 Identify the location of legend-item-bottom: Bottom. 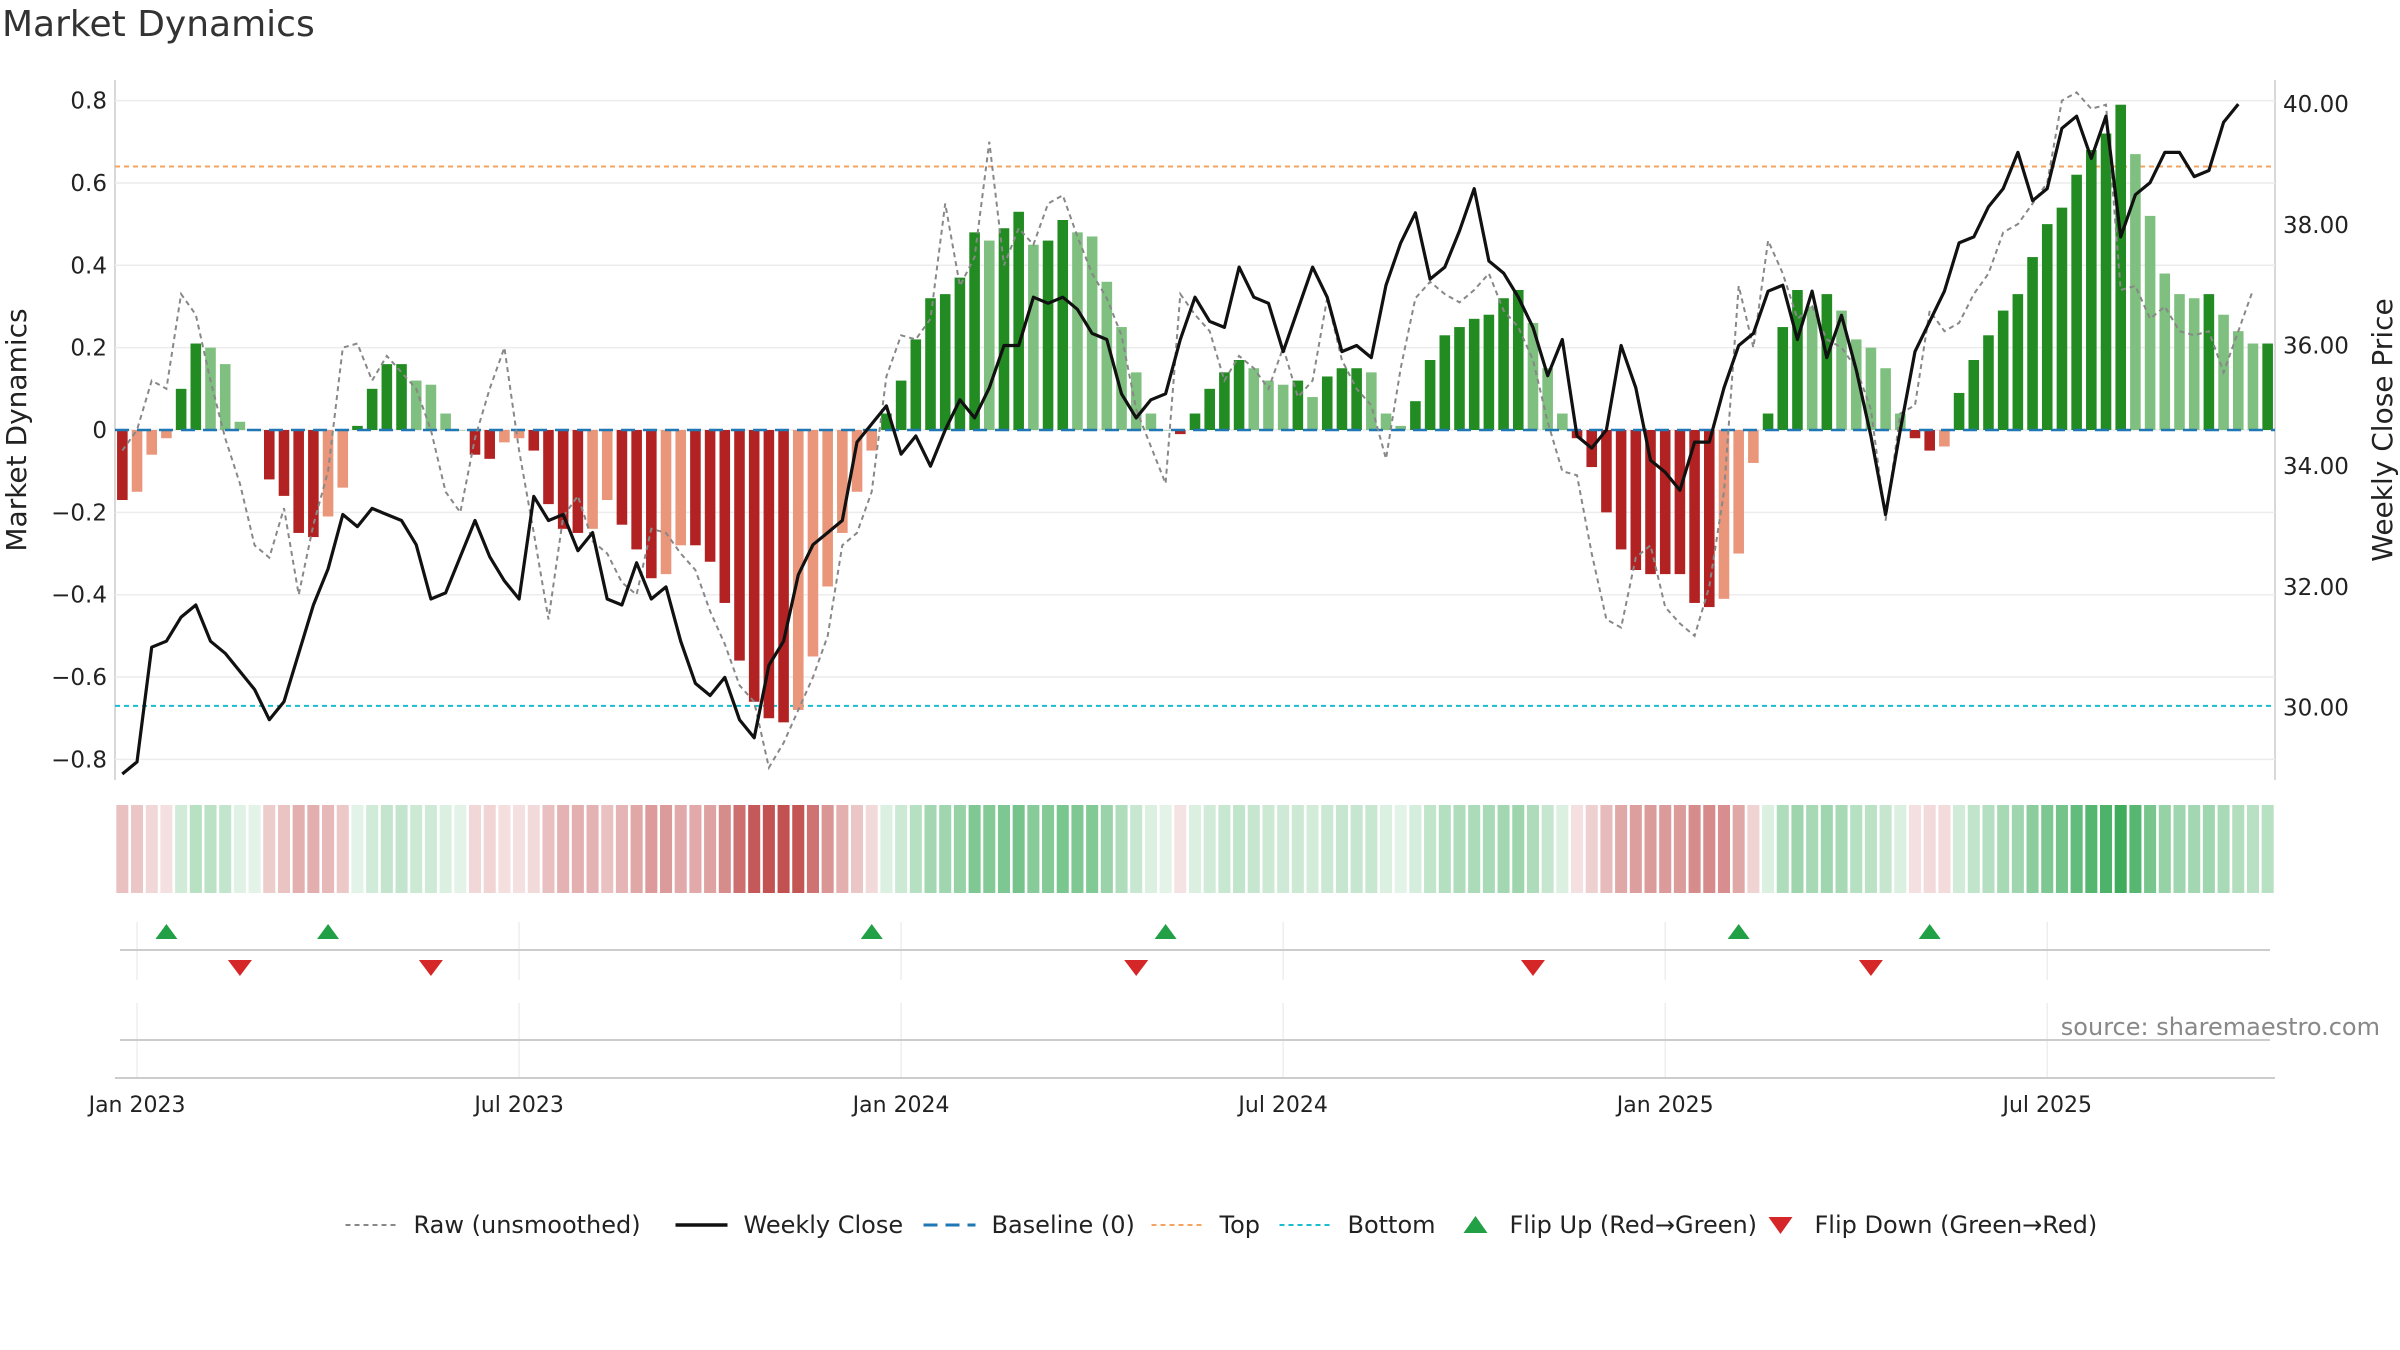
(1357, 1225).